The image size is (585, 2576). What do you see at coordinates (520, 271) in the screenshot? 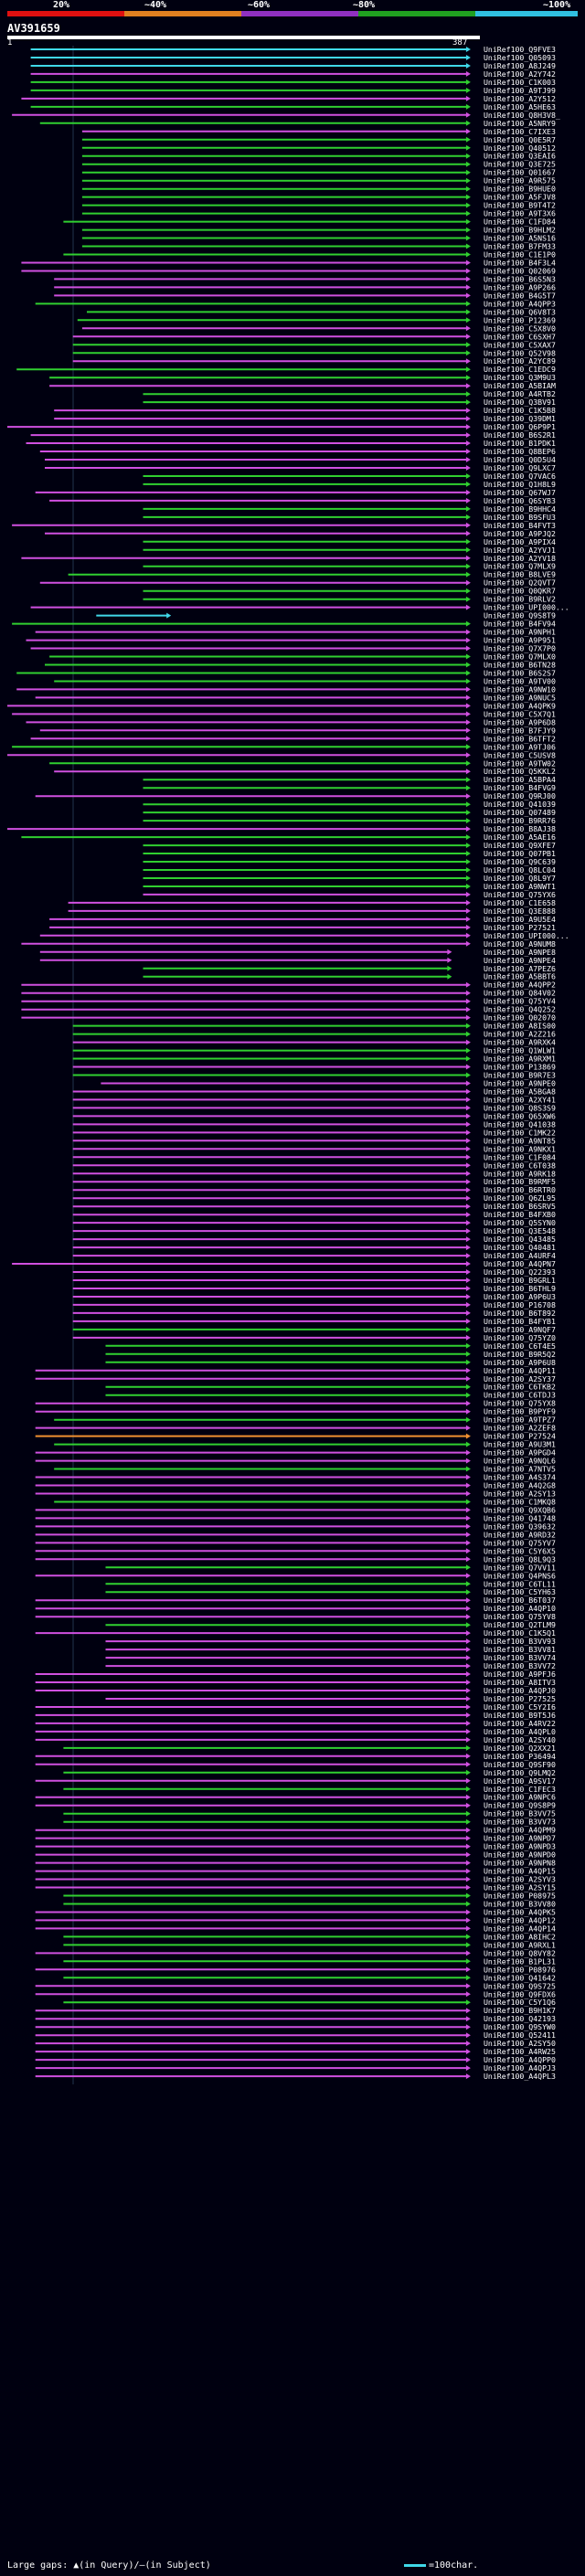
I see `hit-label: UniRef100_Q02069` at bounding box center [520, 271].